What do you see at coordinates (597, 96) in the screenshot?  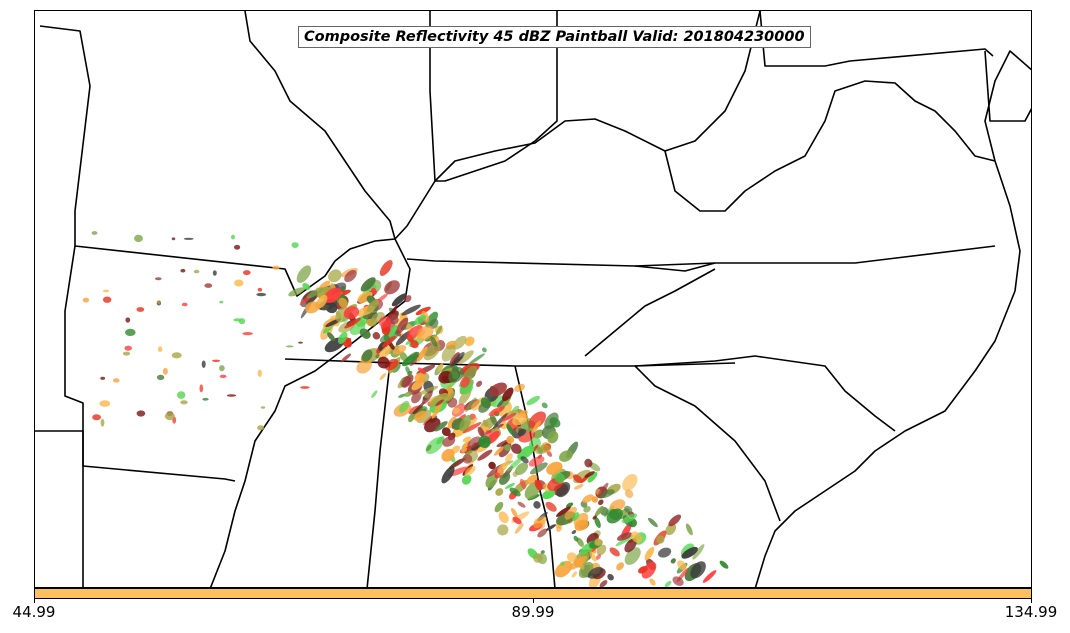 I see `border-ohio-river` at bounding box center [597, 96].